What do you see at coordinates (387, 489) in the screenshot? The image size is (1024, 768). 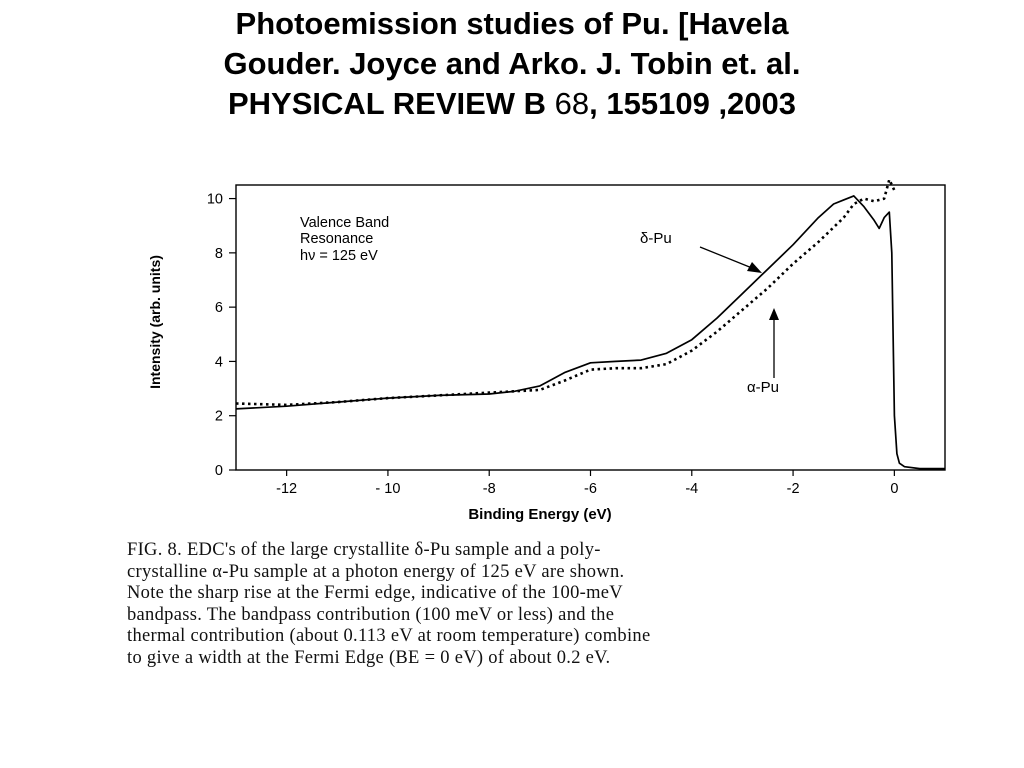 I see `x-tick-label: - 10` at bounding box center [387, 489].